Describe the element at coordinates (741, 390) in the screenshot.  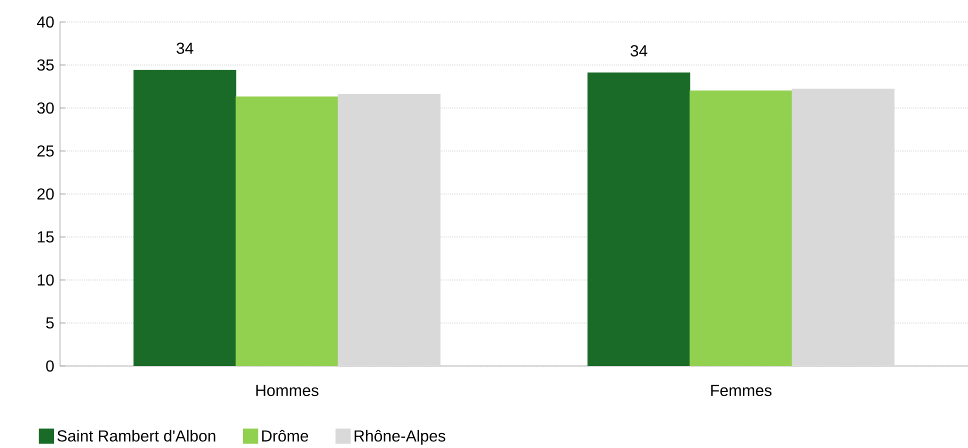
I see `x-tick-label: Femmes` at that location.